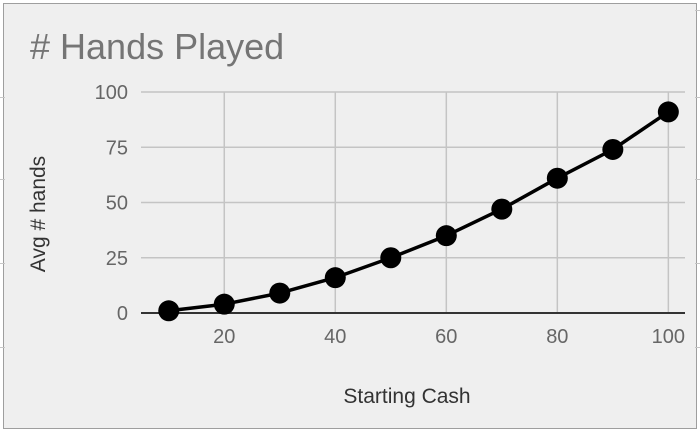 The height and width of the screenshot is (432, 700). What do you see at coordinates (111, 93) in the screenshot?
I see `y-tick-label: 100` at bounding box center [111, 93].